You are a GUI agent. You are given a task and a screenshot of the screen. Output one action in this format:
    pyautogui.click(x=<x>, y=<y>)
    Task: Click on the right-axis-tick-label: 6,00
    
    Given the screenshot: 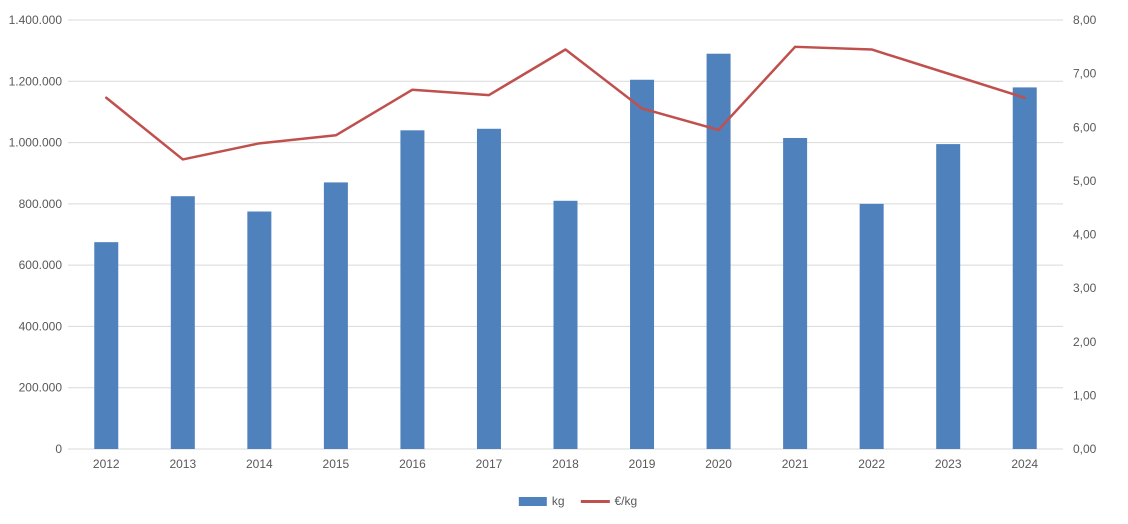 What is the action you would take?
    pyautogui.click(x=1085, y=127)
    